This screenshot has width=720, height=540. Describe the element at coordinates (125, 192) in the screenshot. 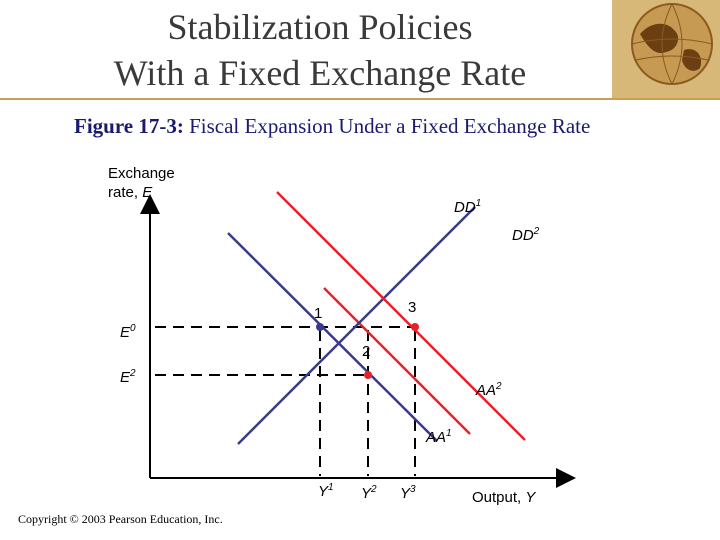

I see `y-axis-label-prefix: rate,` at that location.